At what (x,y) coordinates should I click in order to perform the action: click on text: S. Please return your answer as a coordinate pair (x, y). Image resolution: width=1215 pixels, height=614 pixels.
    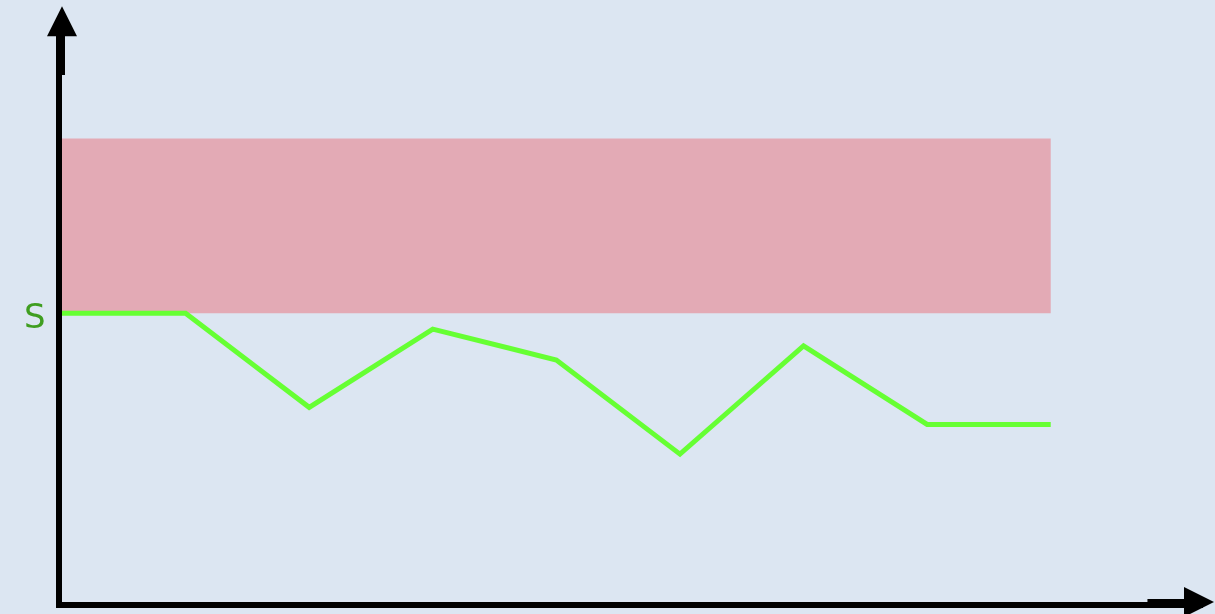
    Looking at the image, I should click on (35, 316).